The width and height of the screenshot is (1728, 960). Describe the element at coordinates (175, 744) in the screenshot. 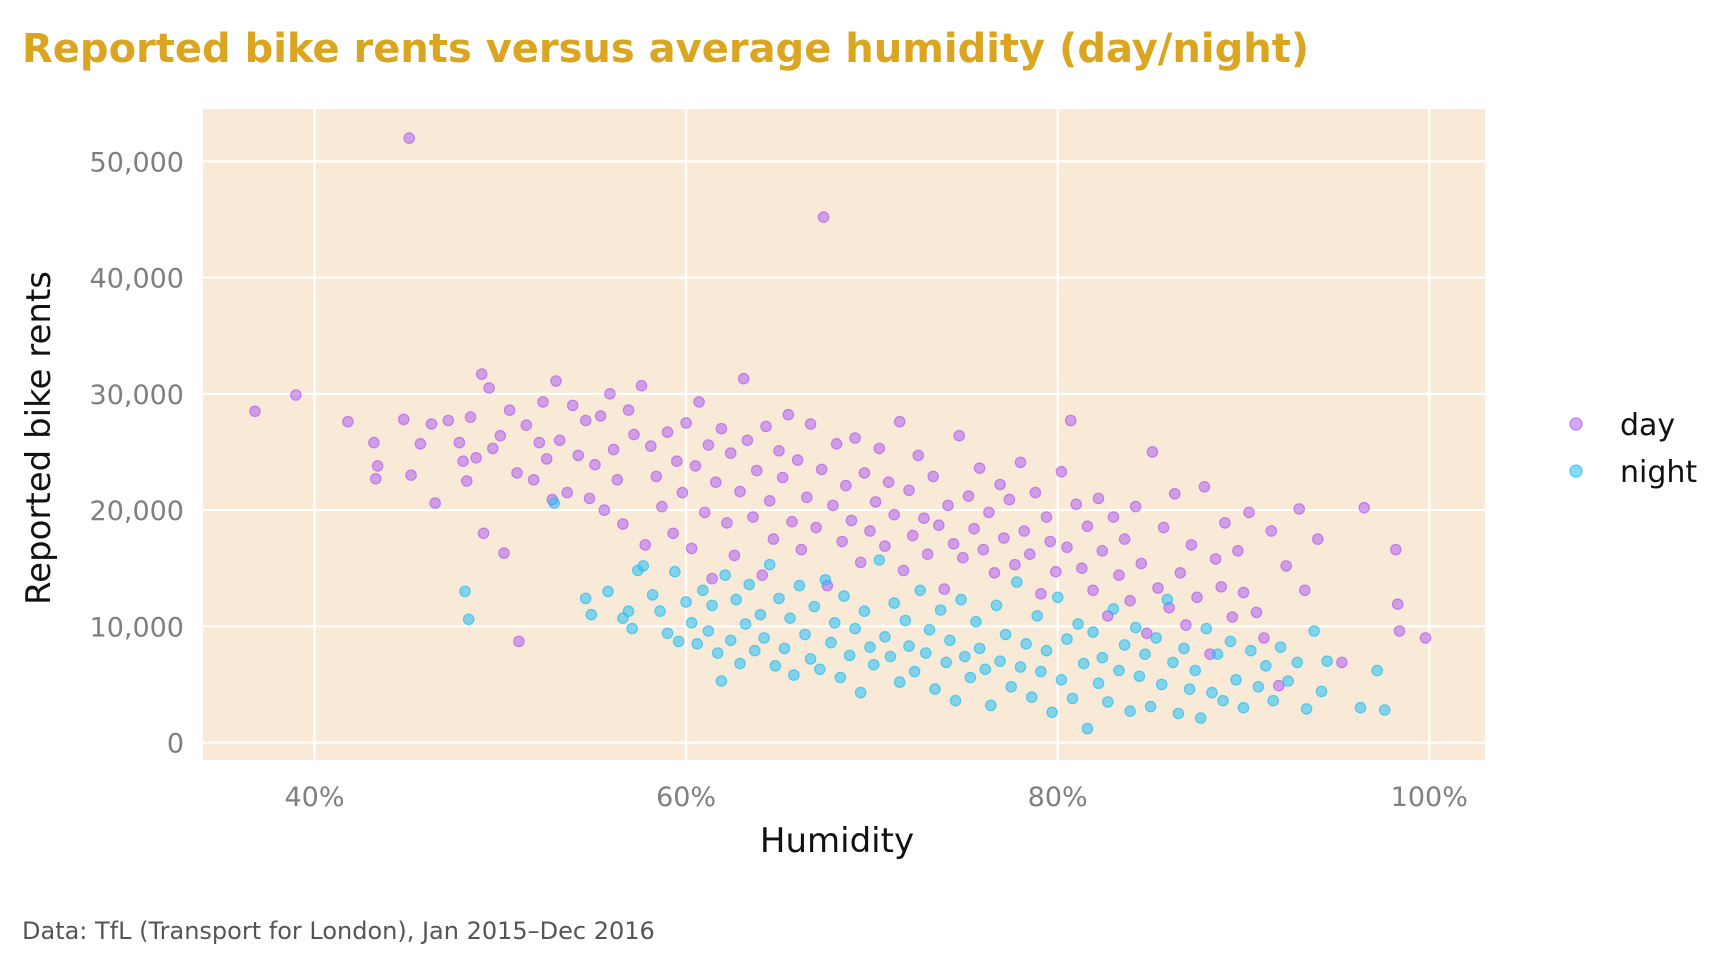

I see `y-tick-label: 0` at that location.